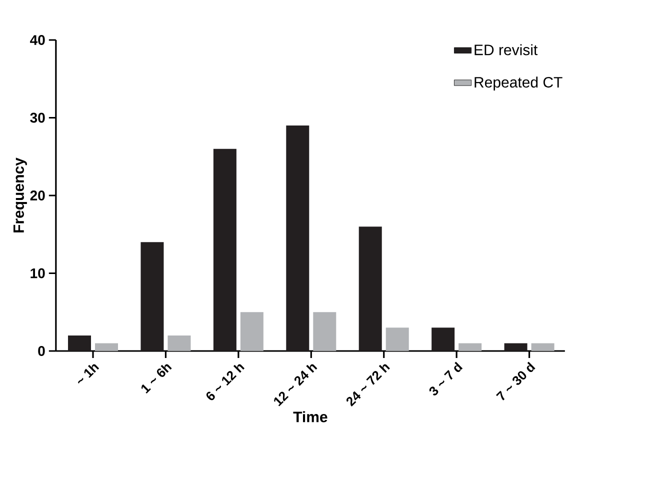 The width and height of the screenshot is (656, 491). Describe the element at coordinates (446, 379) in the screenshot. I see `x-tick-label: 3 ~ 7 d` at that location.